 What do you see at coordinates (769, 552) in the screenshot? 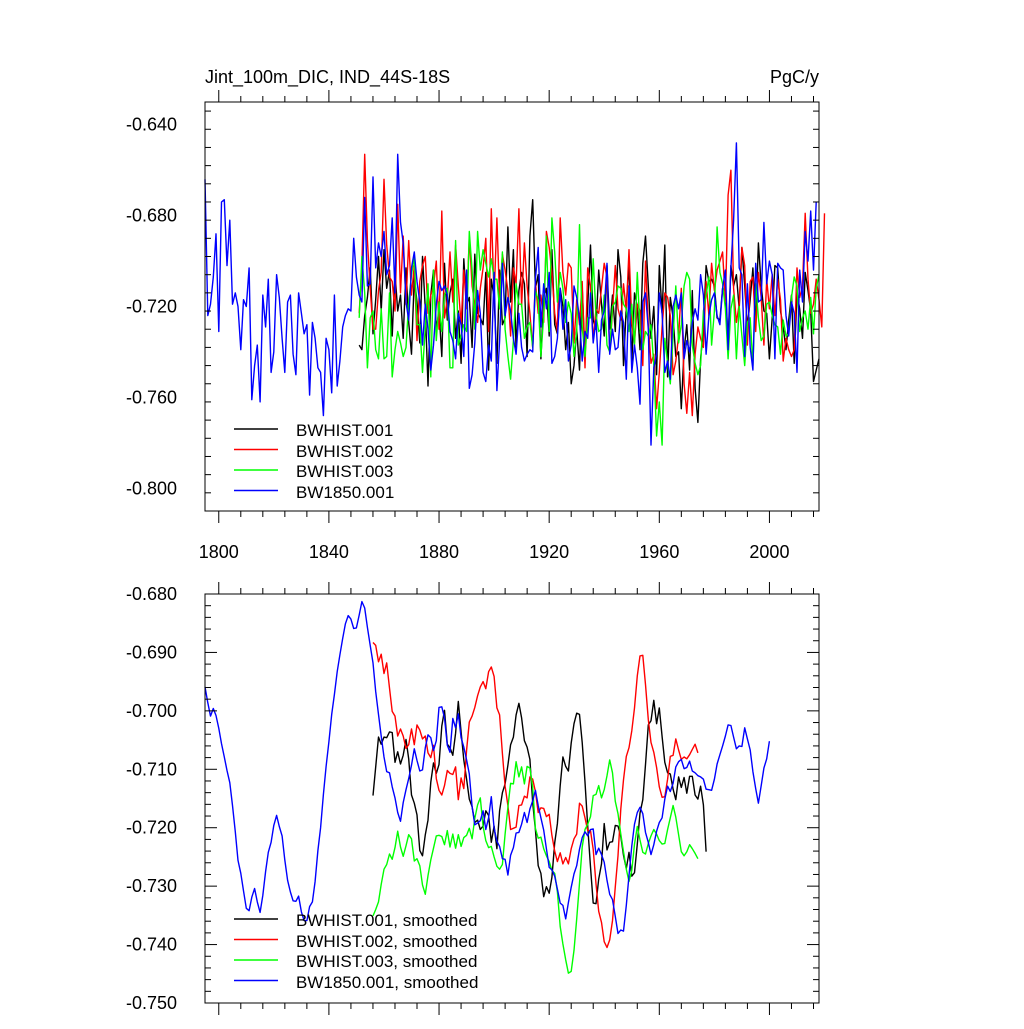
I see `x-tick-label: 2000` at bounding box center [769, 552].